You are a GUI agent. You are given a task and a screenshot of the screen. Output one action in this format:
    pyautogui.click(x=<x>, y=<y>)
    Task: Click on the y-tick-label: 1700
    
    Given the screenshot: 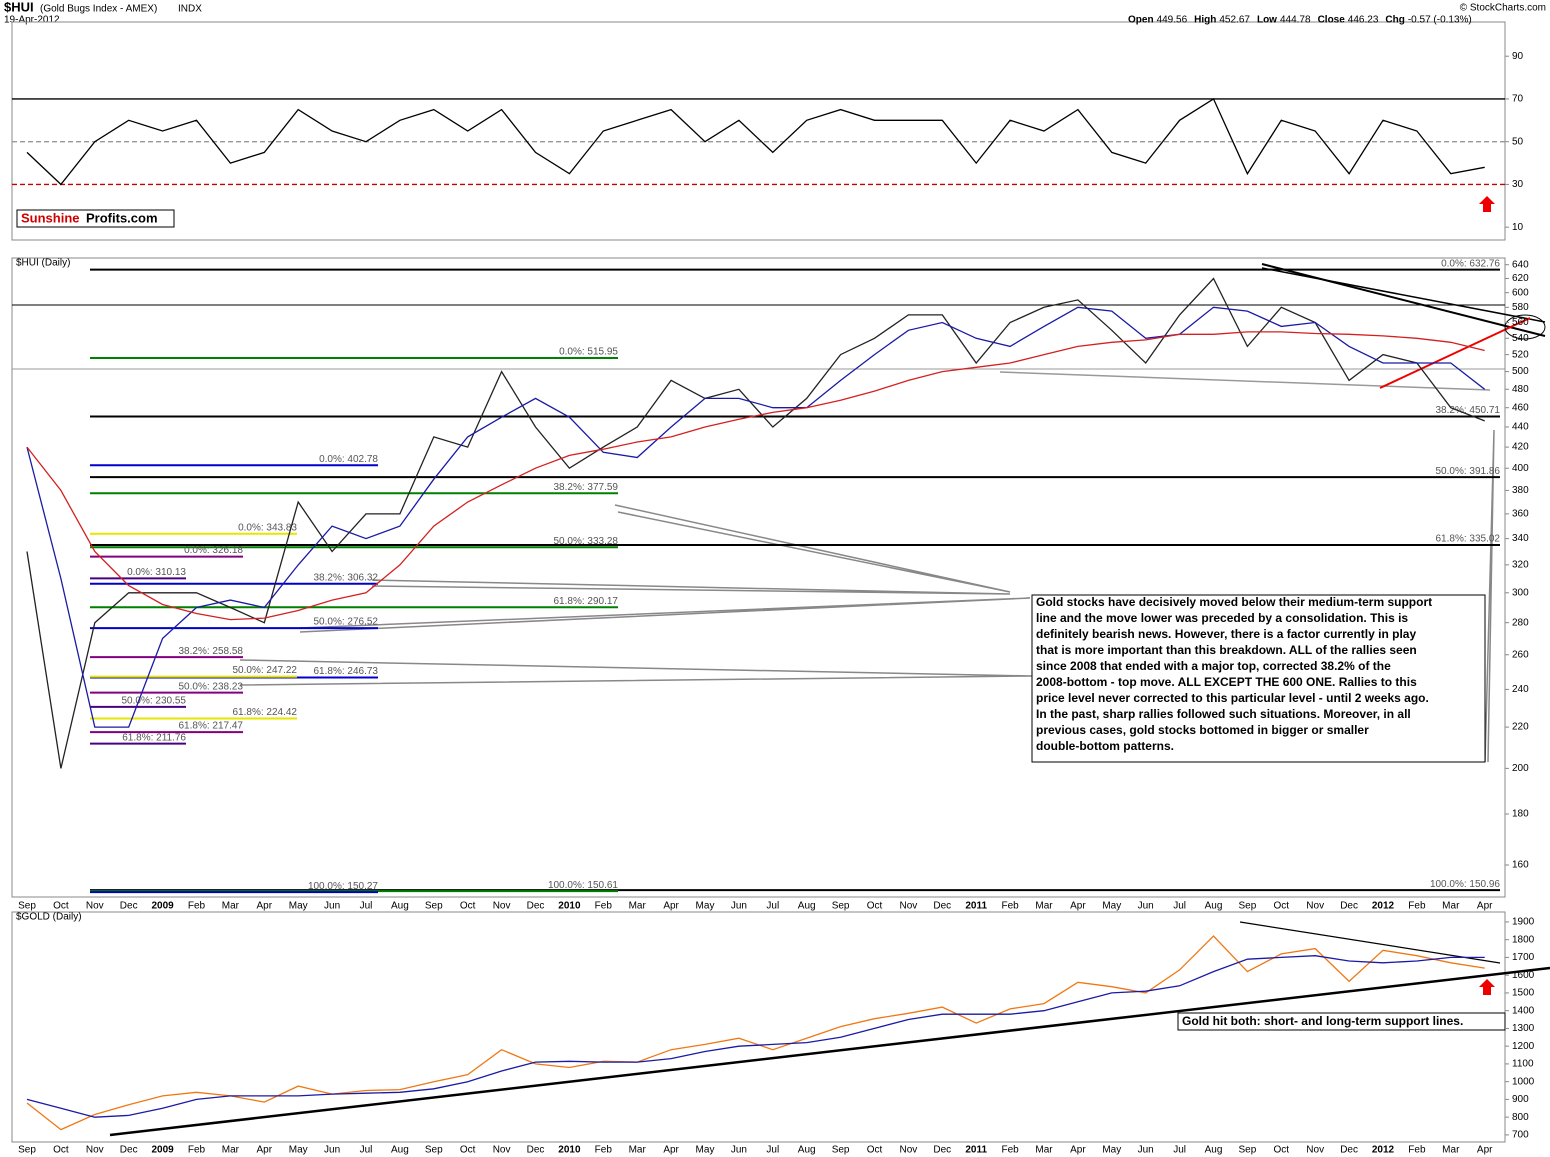 What is the action you would take?
    pyautogui.click(x=1523, y=957)
    